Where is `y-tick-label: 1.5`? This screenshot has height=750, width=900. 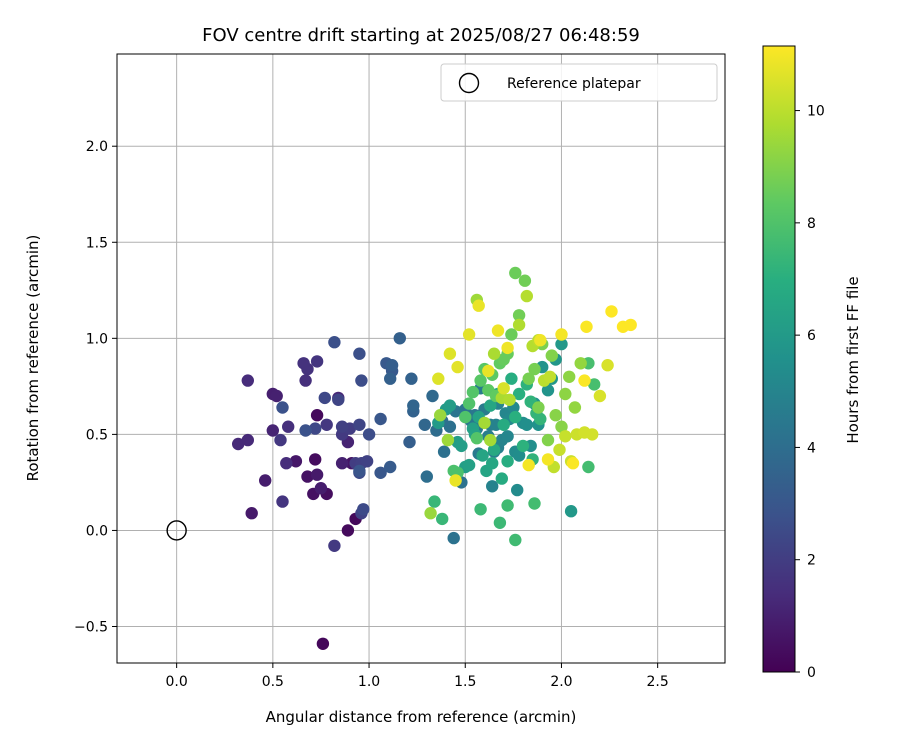
y-tick-label: 1.5 is located at coordinates (97, 243).